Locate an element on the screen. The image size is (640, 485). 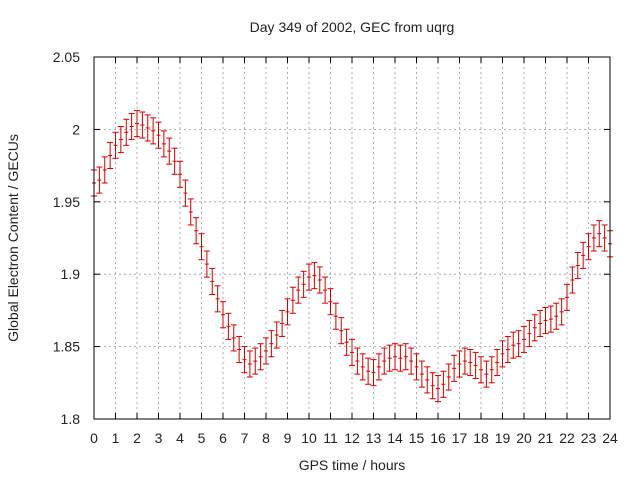
x-tick-label: 16 is located at coordinates (438, 438).